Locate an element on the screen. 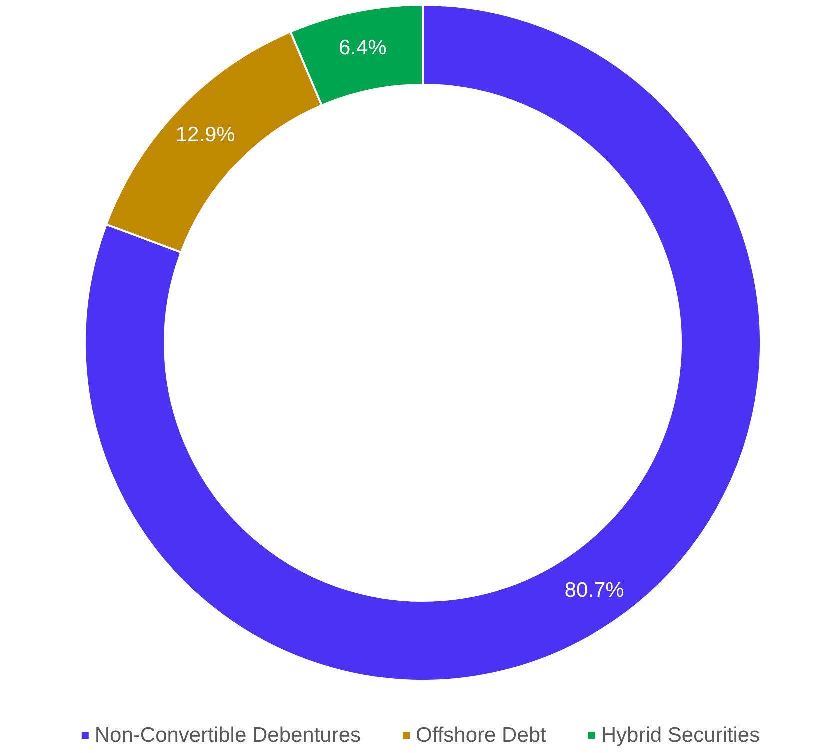 Image resolution: width=840 pixels, height=753 pixels. data-label: 6.4% is located at coordinates (362, 48).